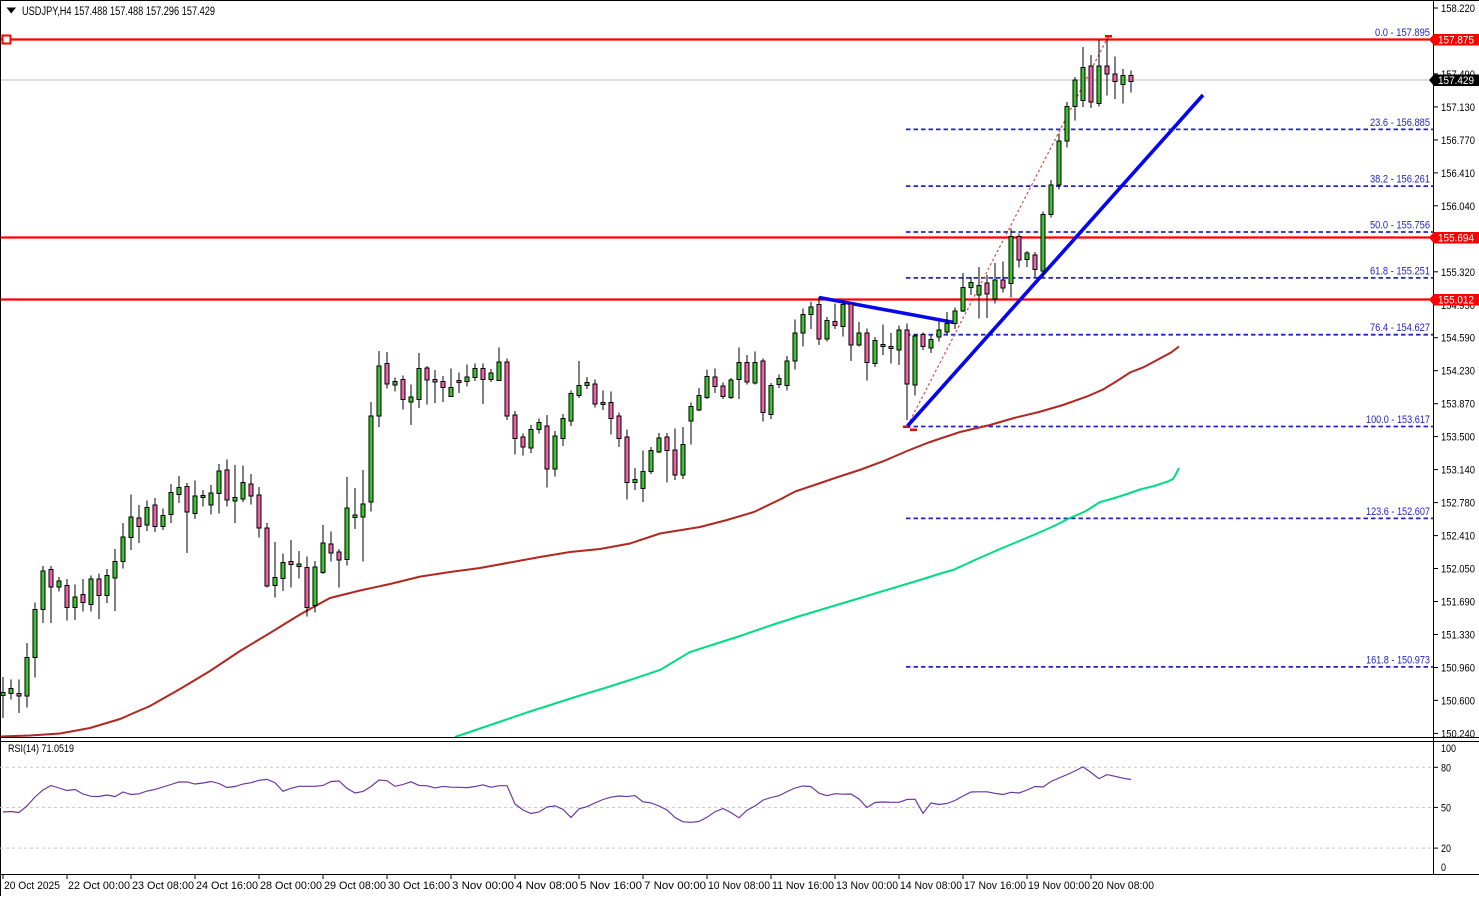 This screenshot has height=901, width=1479. What do you see at coordinates (291, 886) in the screenshot?
I see `svg-text: 28 Oct 00:00` at bounding box center [291, 886].